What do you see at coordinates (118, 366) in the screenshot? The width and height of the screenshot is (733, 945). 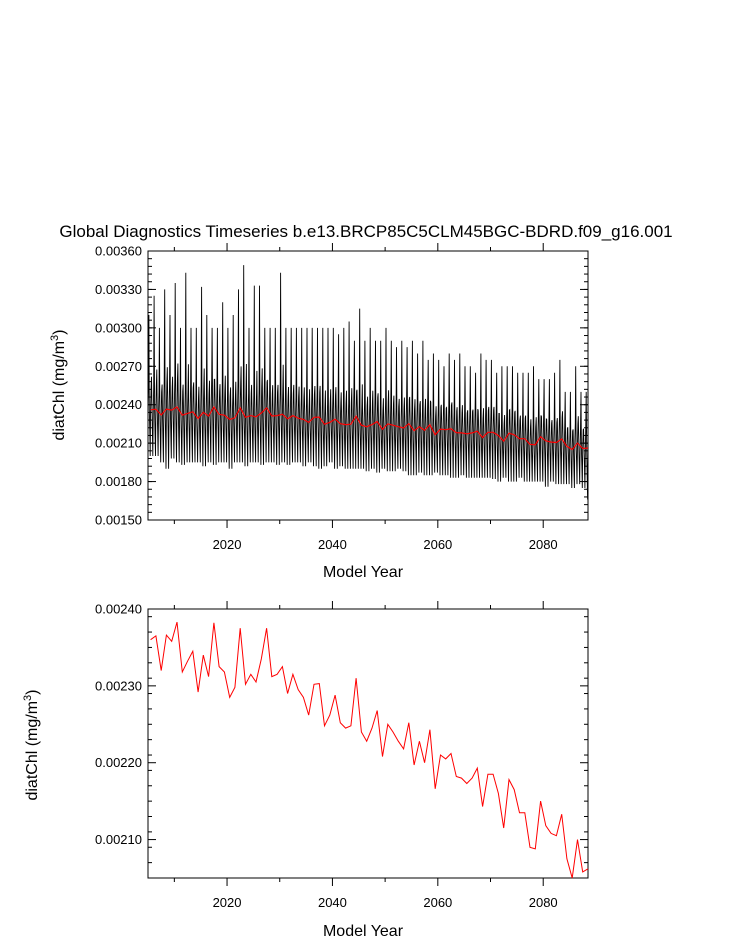 I see `y-tick-label: 0.00270` at bounding box center [118, 366].